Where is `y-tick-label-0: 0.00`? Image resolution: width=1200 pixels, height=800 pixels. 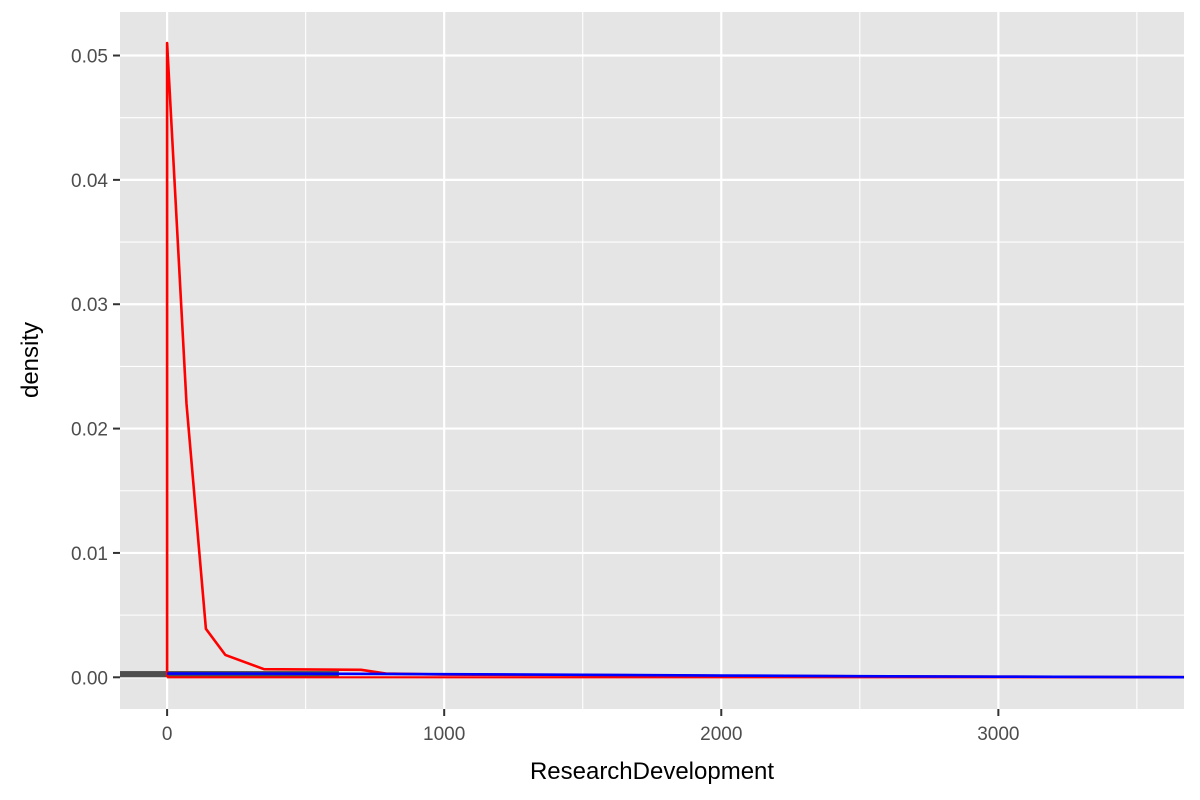
y-tick-label-0: 0.00 is located at coordinates (89, 678).